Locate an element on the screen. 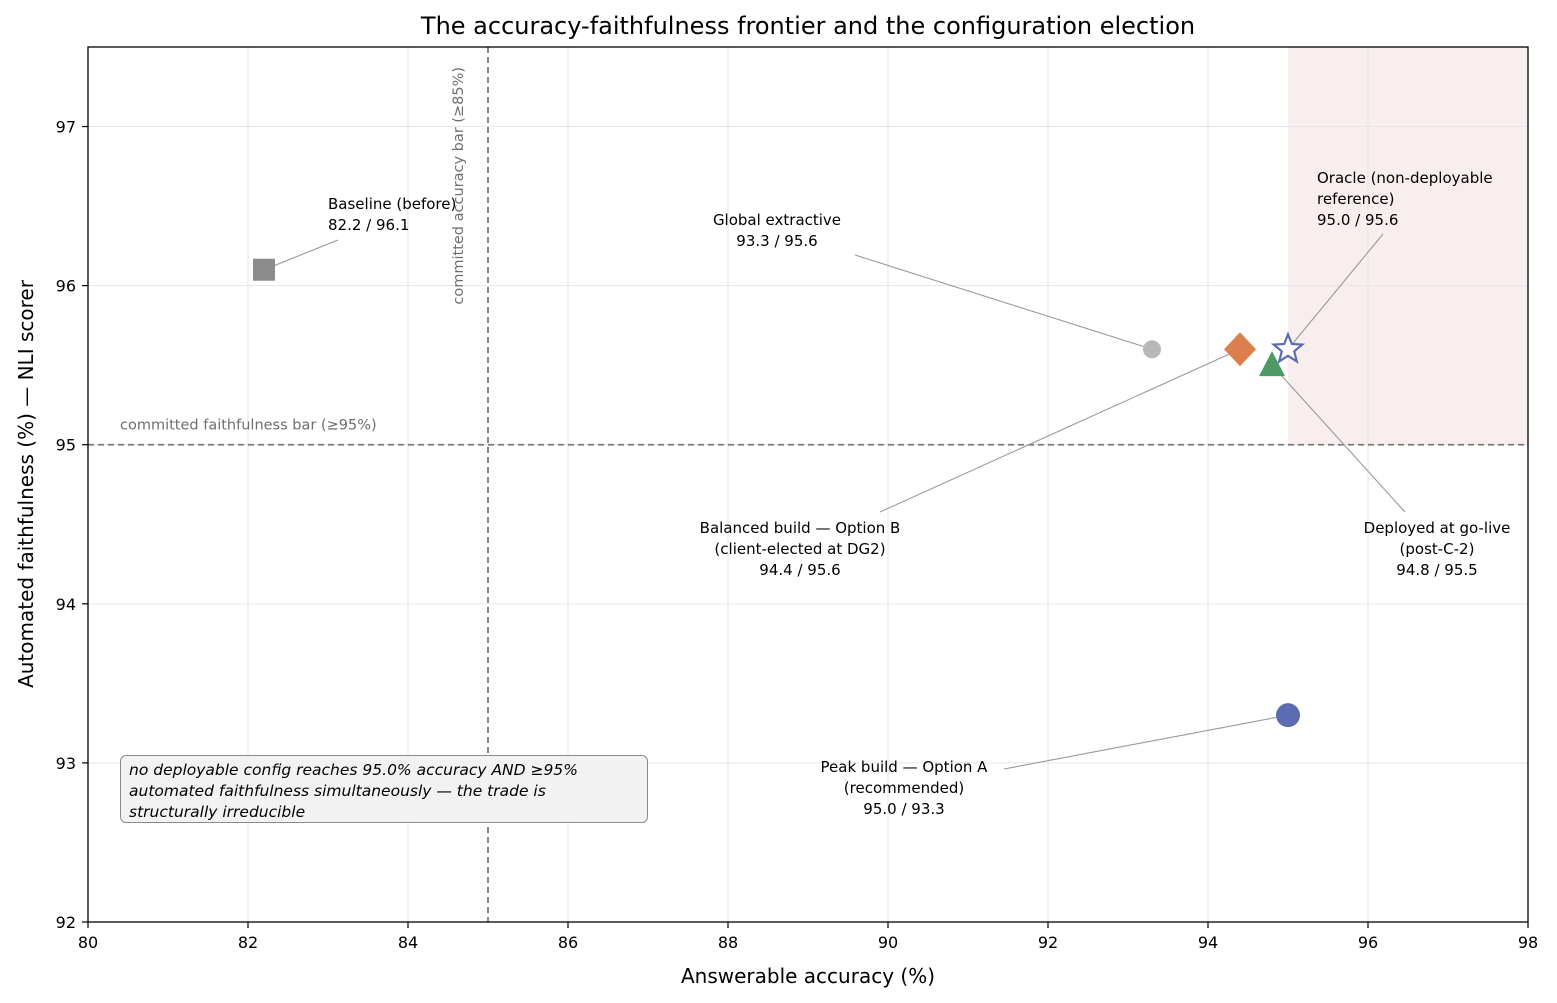 This screenshot has width=1557, height=1003. x-tick-label: 88 is located at coordinates (728, 942).